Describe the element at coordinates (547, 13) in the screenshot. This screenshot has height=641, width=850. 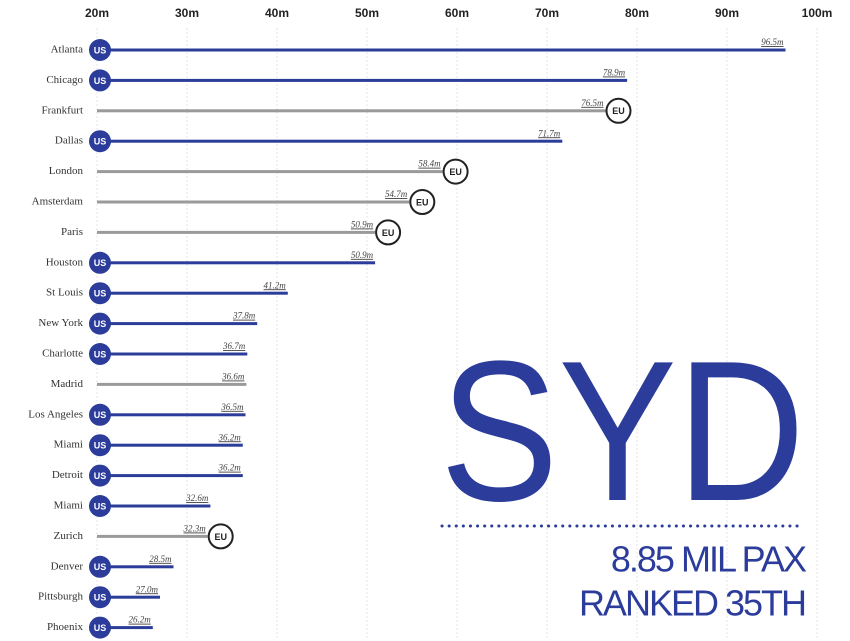
I see `x-tick-label: 70m` at that location.